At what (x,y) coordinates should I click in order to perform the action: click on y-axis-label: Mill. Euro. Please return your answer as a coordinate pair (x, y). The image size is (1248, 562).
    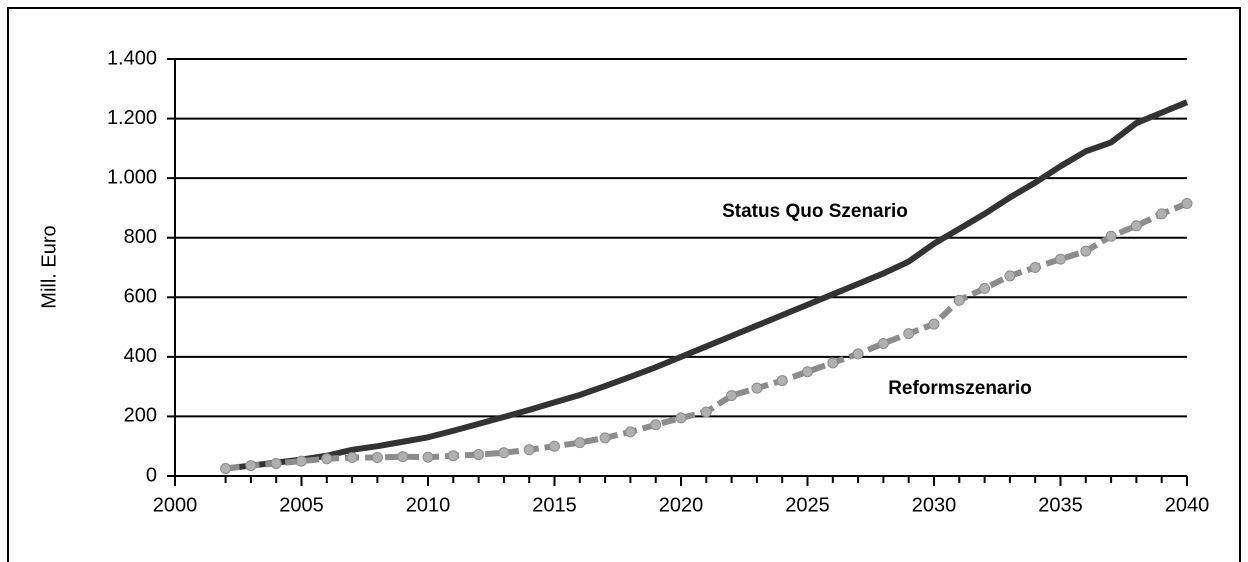
    Looking at the image, I should click on (49, 266).